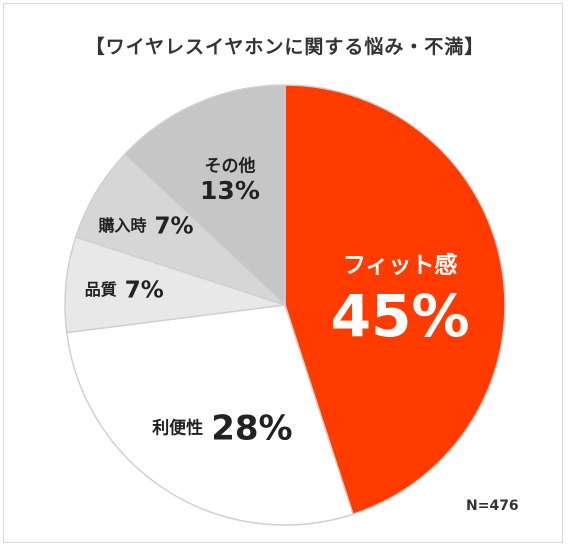 The width and height of the screenshot is (570, 549). Describe the element at coordinates (285, 47) in the screenshot. I see `chart-title: 【ワイヤレスイヤホンに関する悩み・不満】` at that location.